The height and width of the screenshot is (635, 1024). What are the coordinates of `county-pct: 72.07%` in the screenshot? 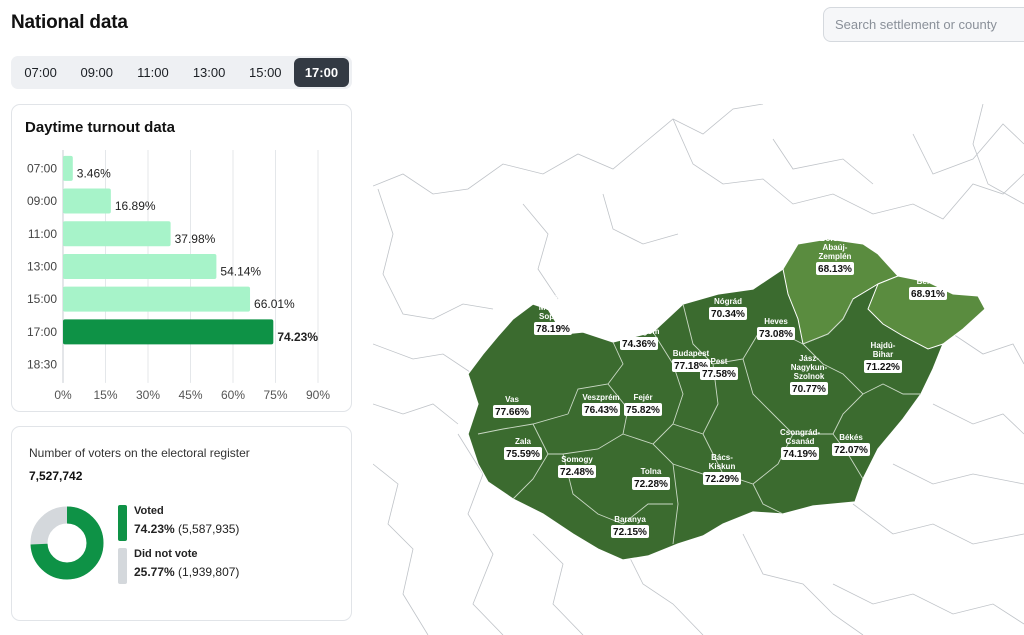 It's located at (851, 450).